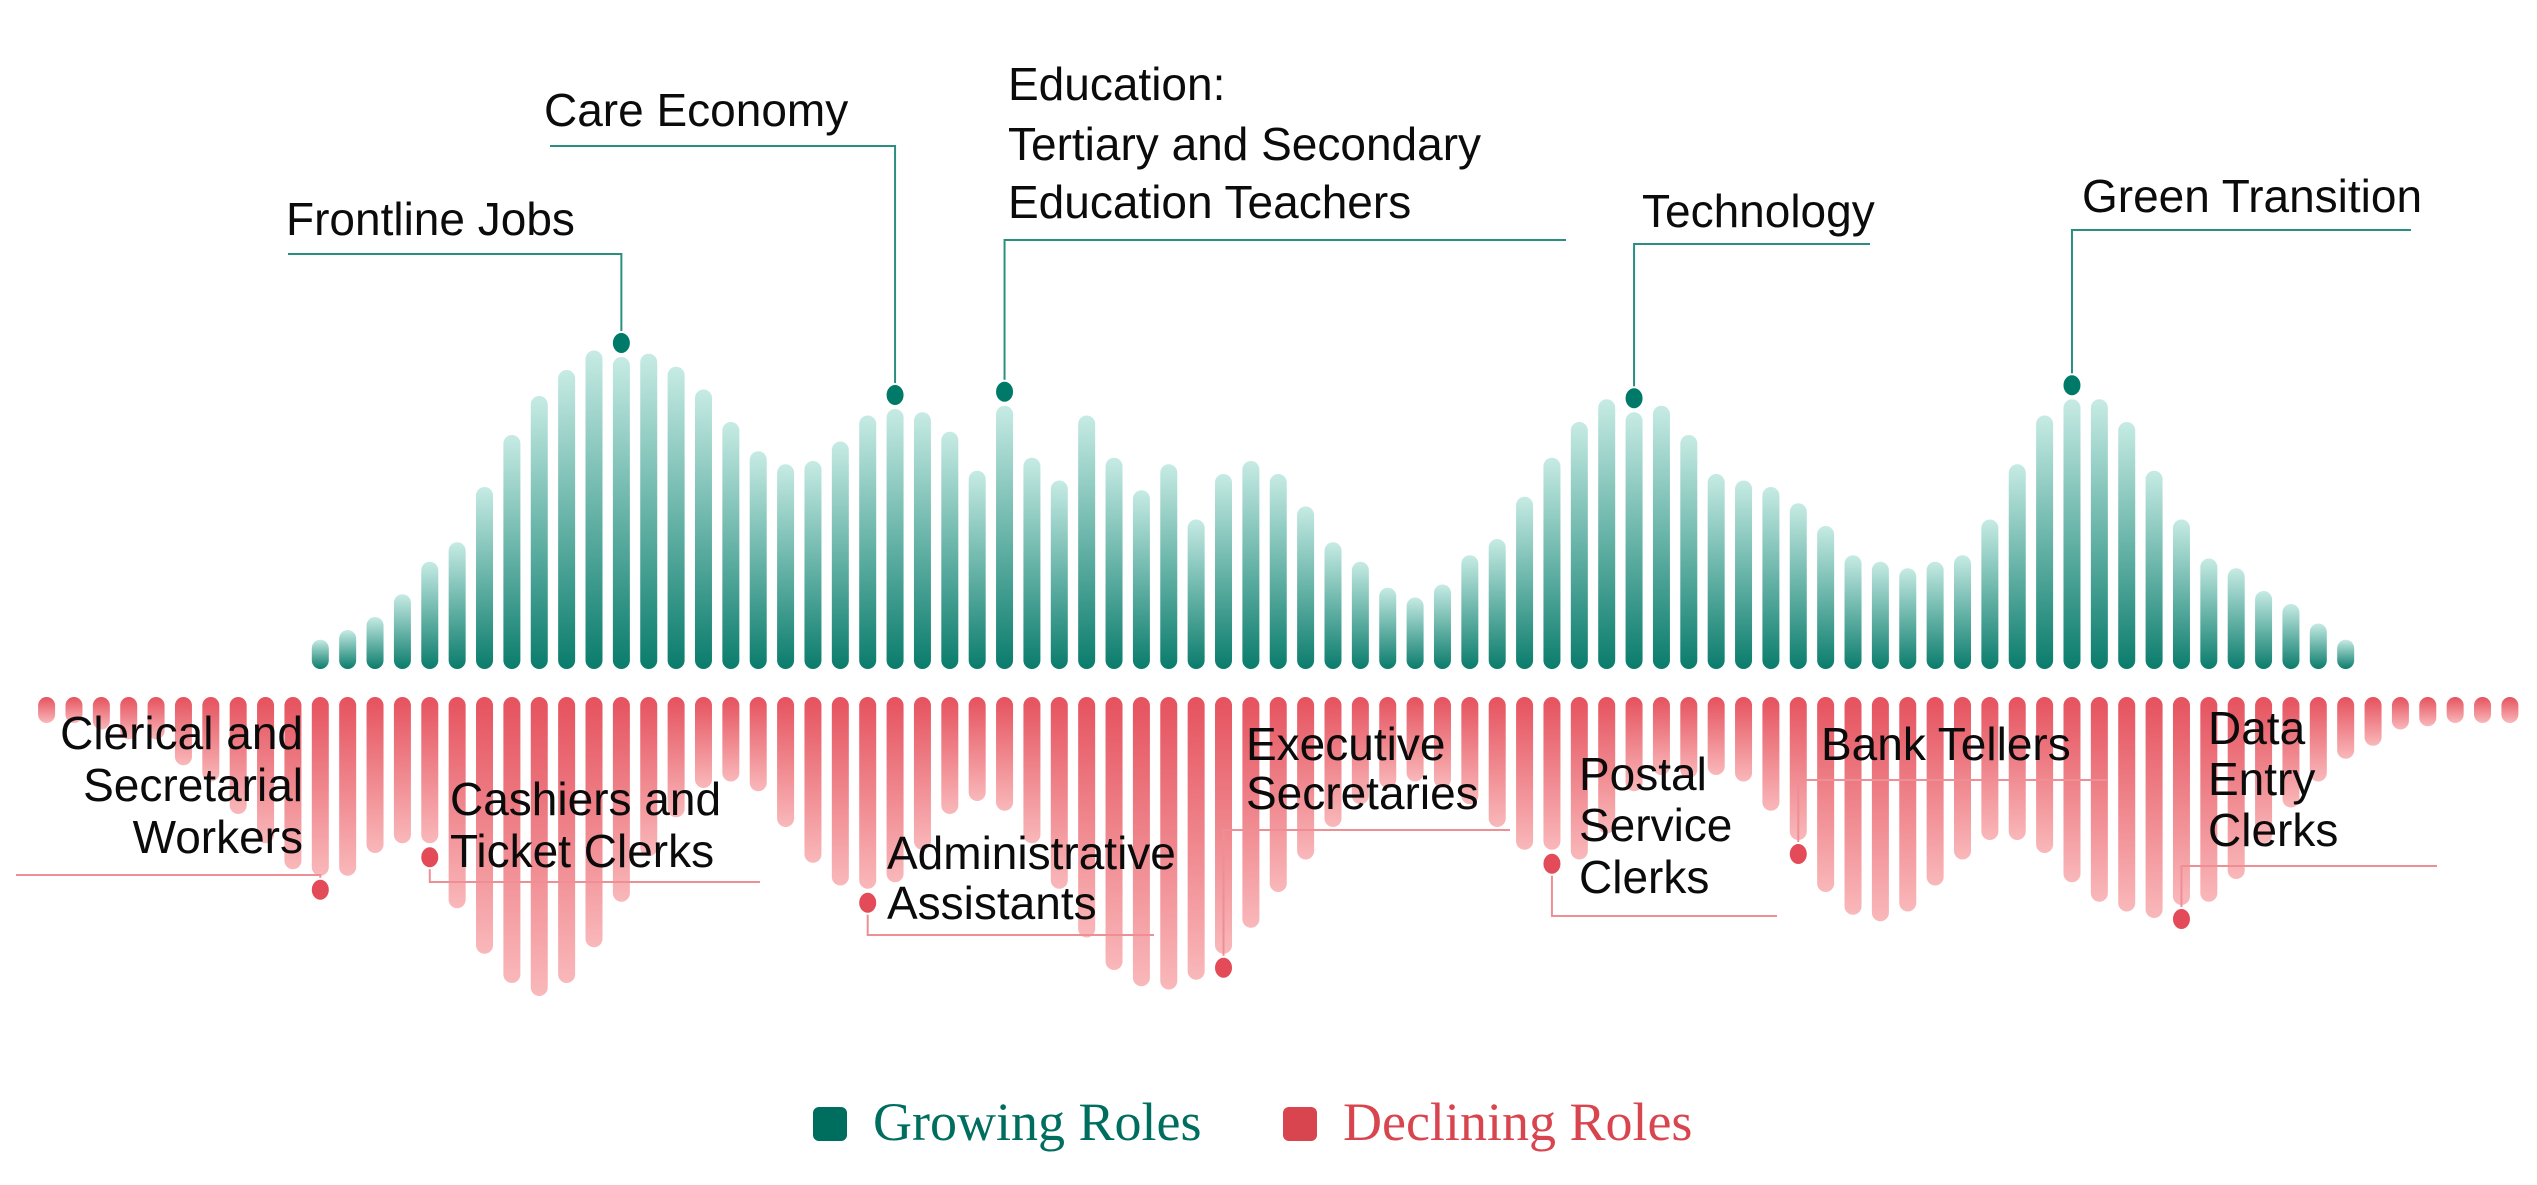 The image size is (2537, 1185). What do you see at coordinates (193, 785) in the screenshot?
I see `annotation-label: Secretarial` at bounding box center [193, 785].